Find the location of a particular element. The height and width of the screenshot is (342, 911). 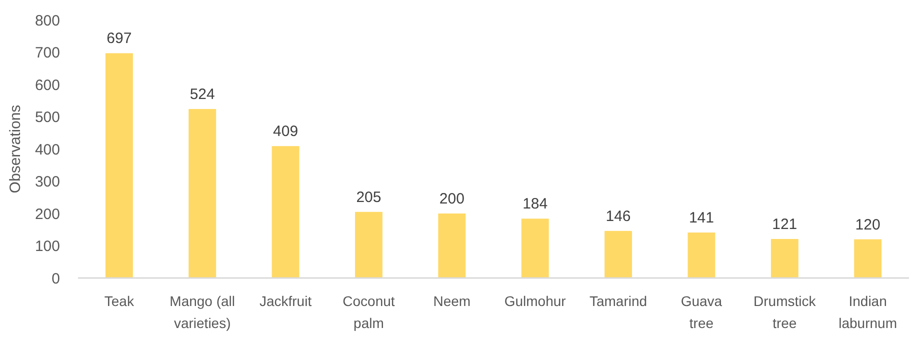

y-tick-label: 700 is located at coordinates (47, 53).